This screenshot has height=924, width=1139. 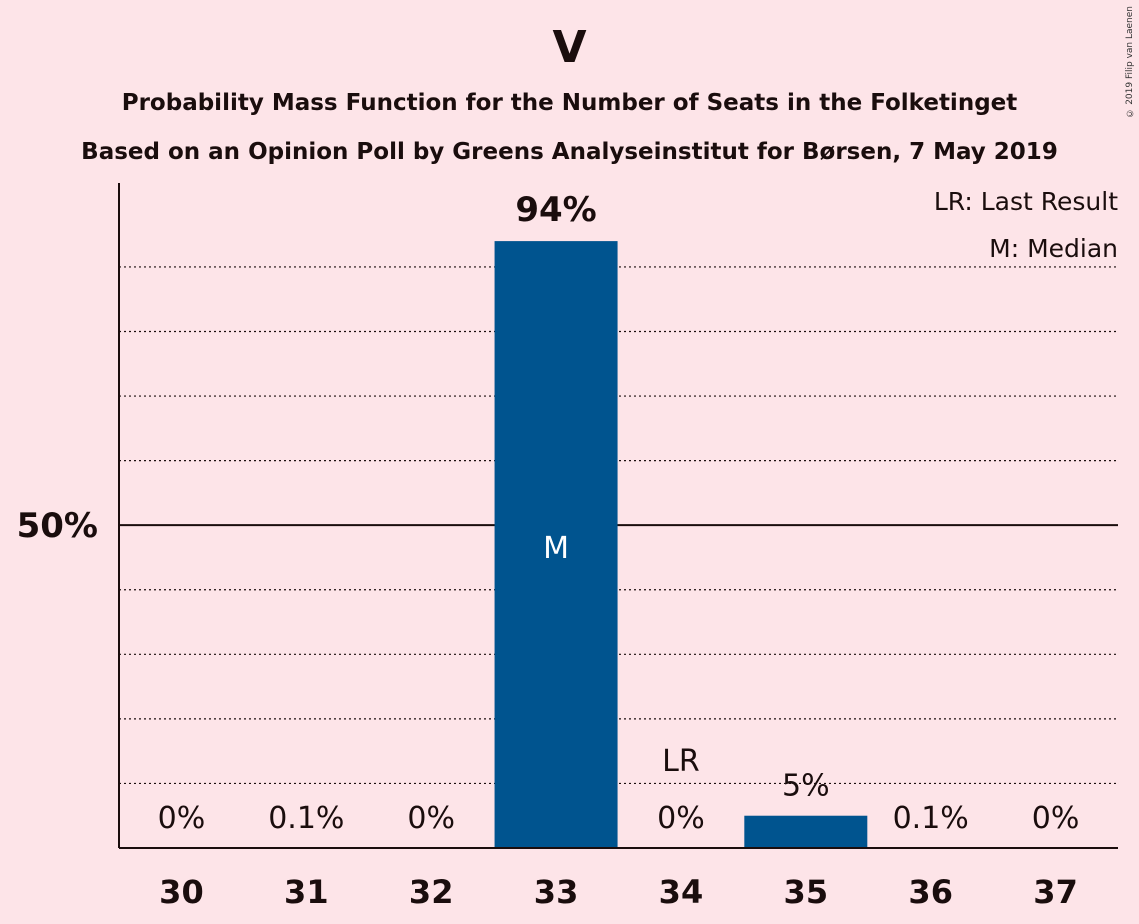 What do you see at coordinates (555, 210) in the screenshot?
I see `data-label: 94%` at bounding box center [555, 210].